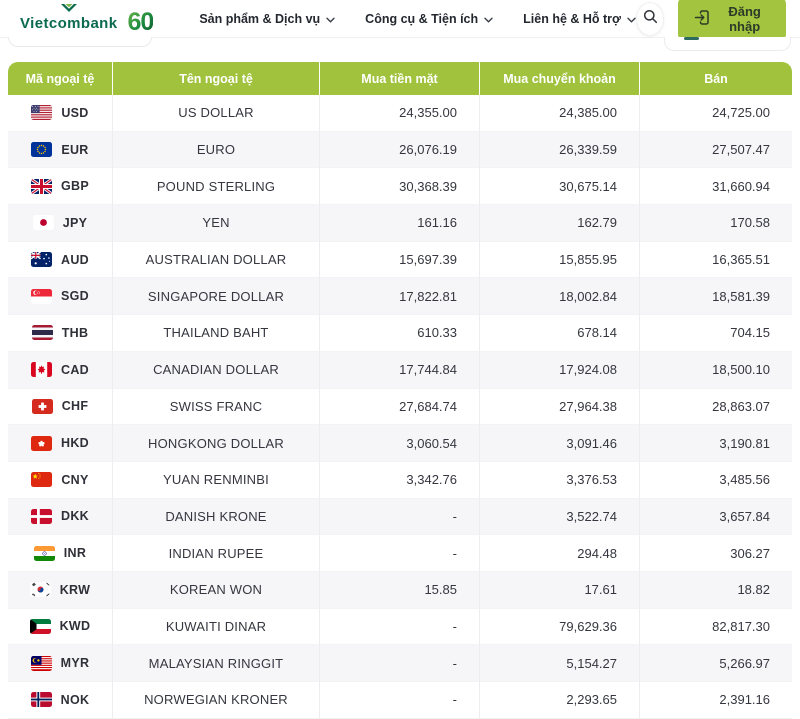 The height and width of the screenshot is (719, 800). I want to click on cutoff-selector-right, so click(727, 44).